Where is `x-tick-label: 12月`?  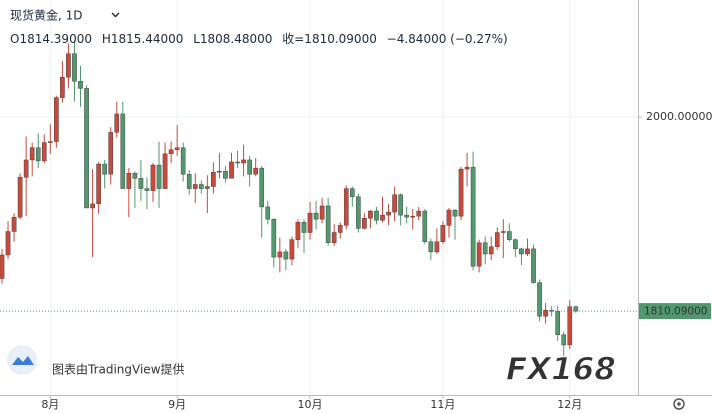
x-tick-label: 12月 is located at coordinates (569, 404).